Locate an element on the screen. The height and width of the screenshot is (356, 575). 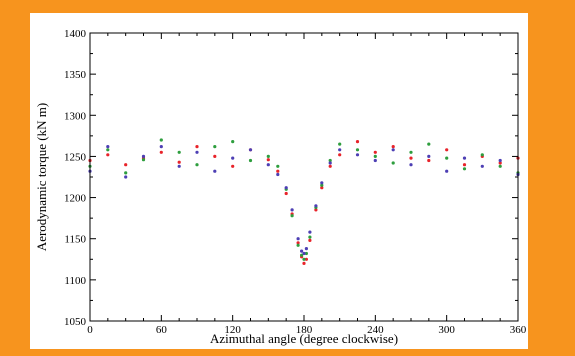
x-tick-label: 60 is located at coordinates (162, 330).